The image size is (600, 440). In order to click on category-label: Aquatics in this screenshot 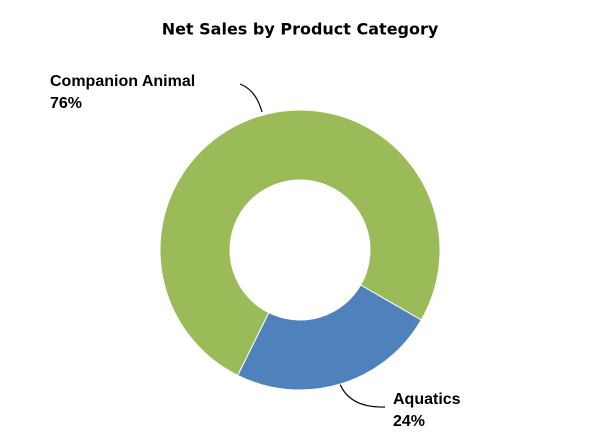, I will do `click(427, 399)`.